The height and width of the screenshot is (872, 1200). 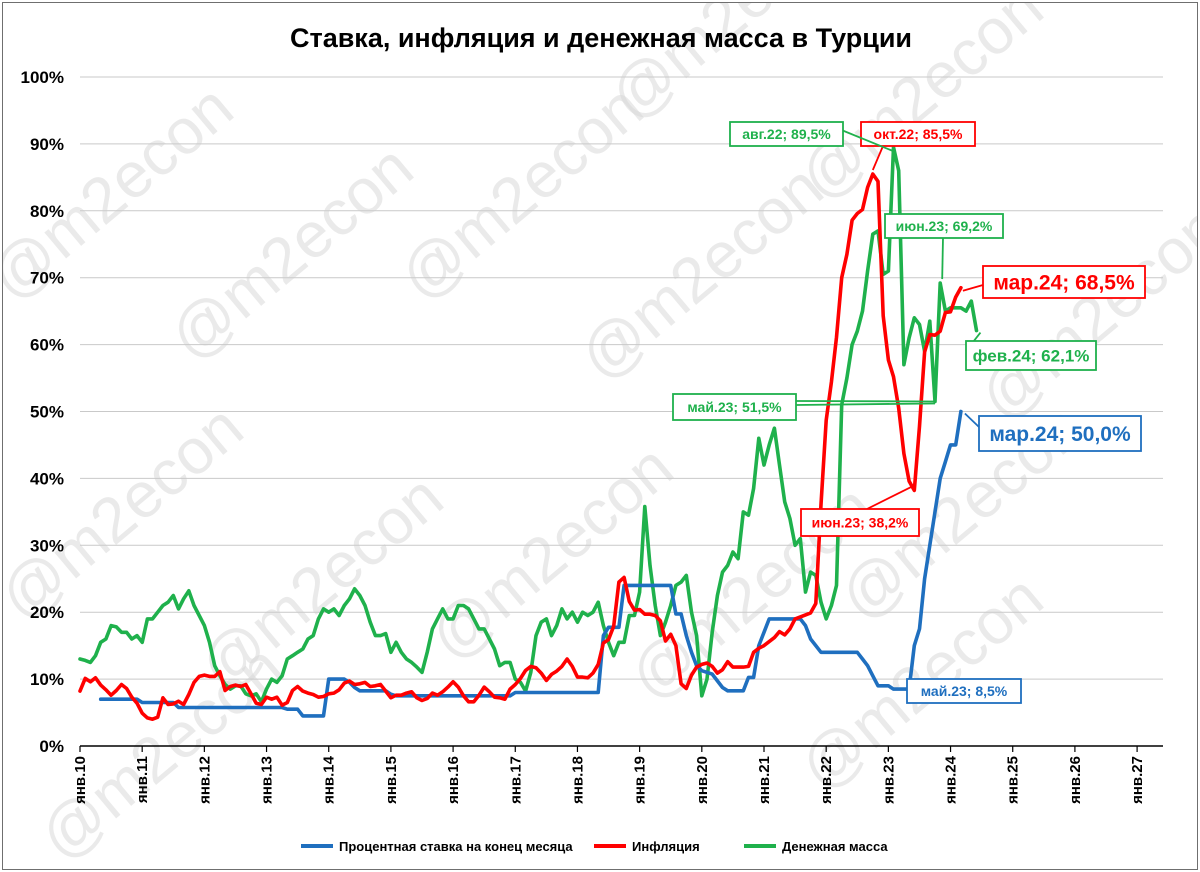 What do you see at coordinates (47, 612) in the screenshot?
I see `y-tick-label: 20%` at bounding box center [47, 612].